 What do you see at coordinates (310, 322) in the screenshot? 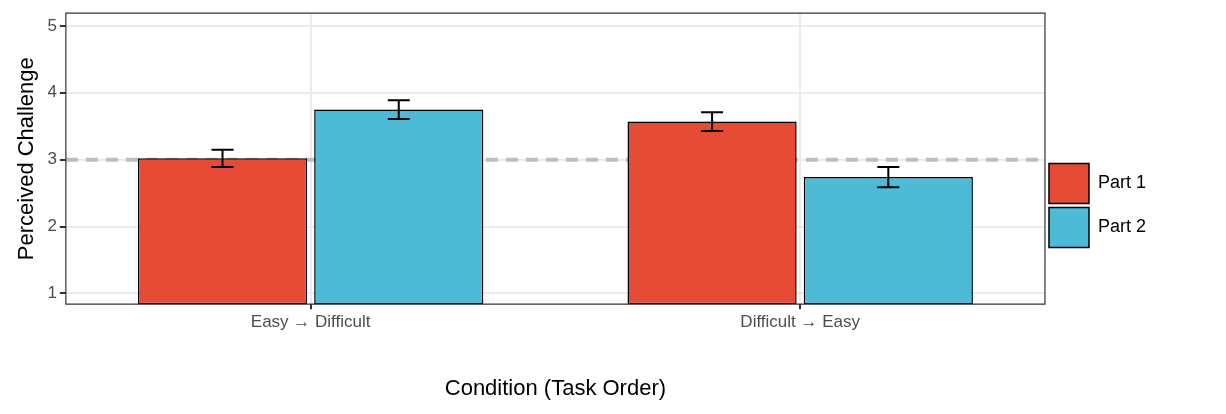
I see `x-tick-label: Easy → Difficult` at bounding box center [310, 322].